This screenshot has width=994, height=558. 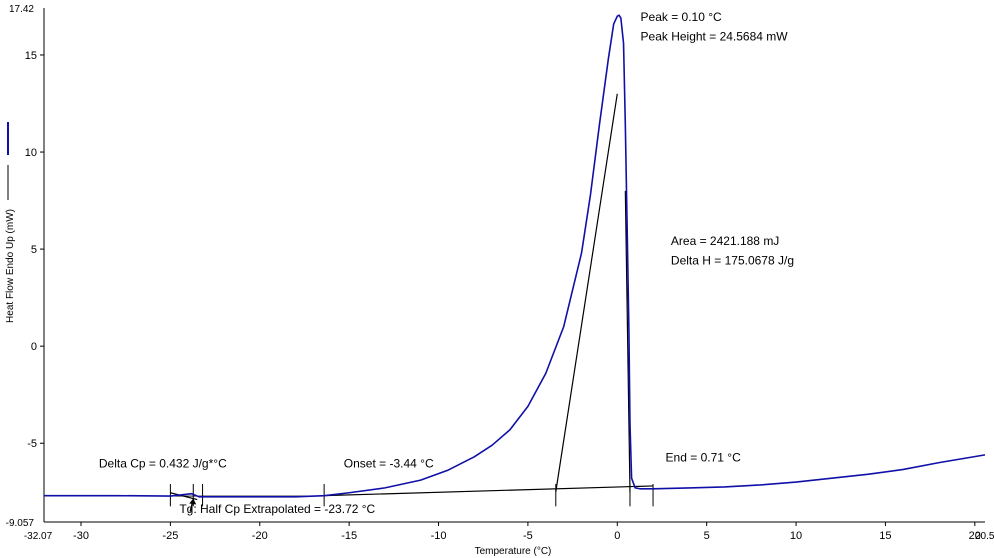 I want to click on x-tick-label: -10, so click(x=439, y=536).